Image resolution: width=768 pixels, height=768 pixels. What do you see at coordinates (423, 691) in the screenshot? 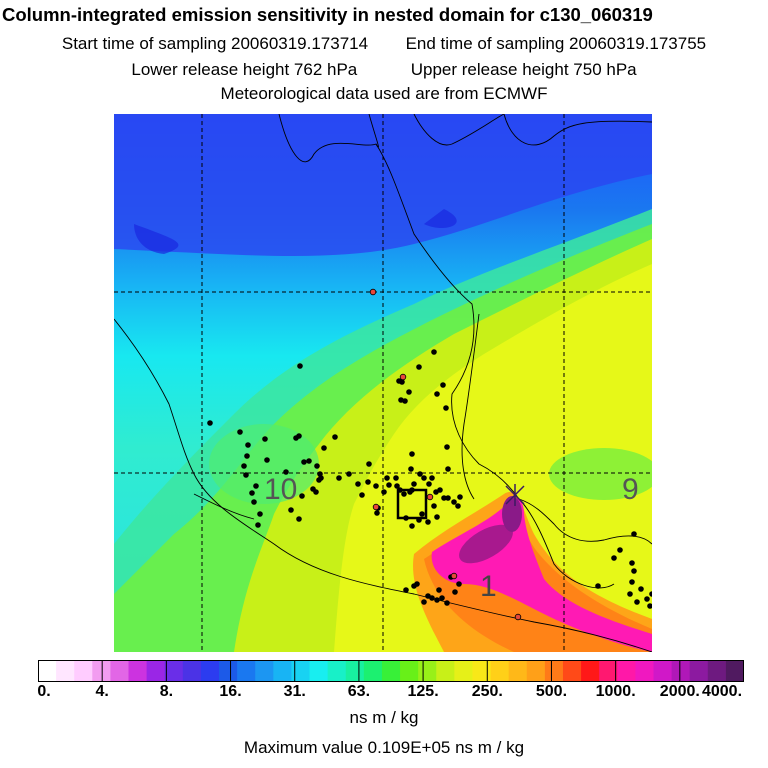
I see `colorbar-tick-label: 125.` at bounding box center [423, 691].